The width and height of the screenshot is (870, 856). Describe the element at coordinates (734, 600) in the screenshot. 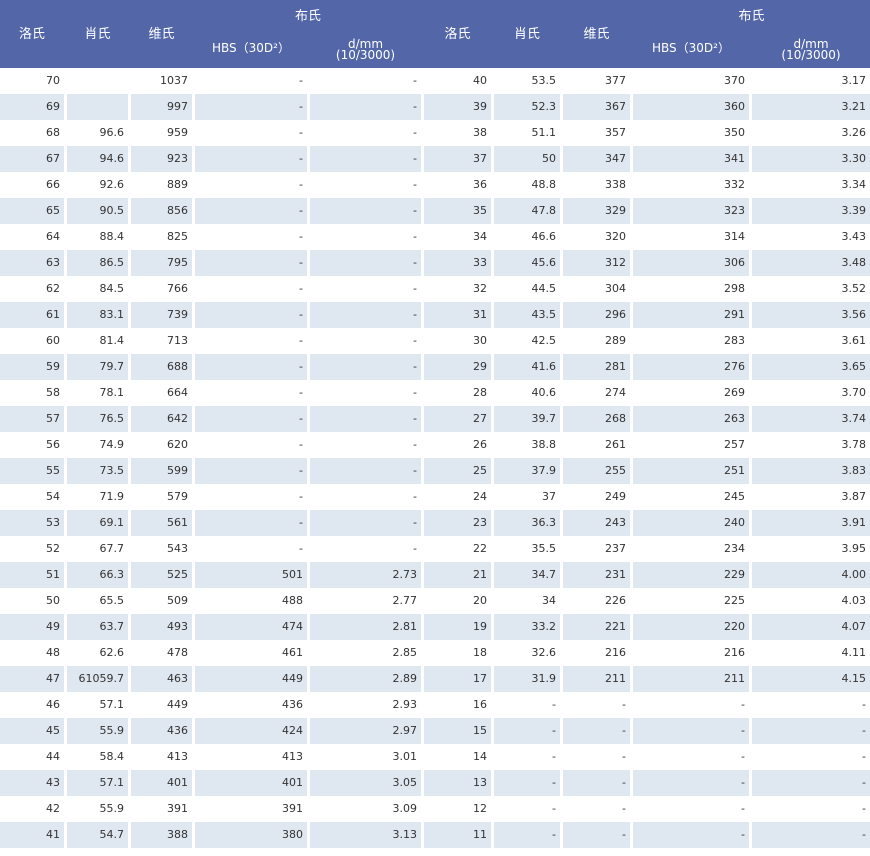

I see `table-cell: 225` at that location.